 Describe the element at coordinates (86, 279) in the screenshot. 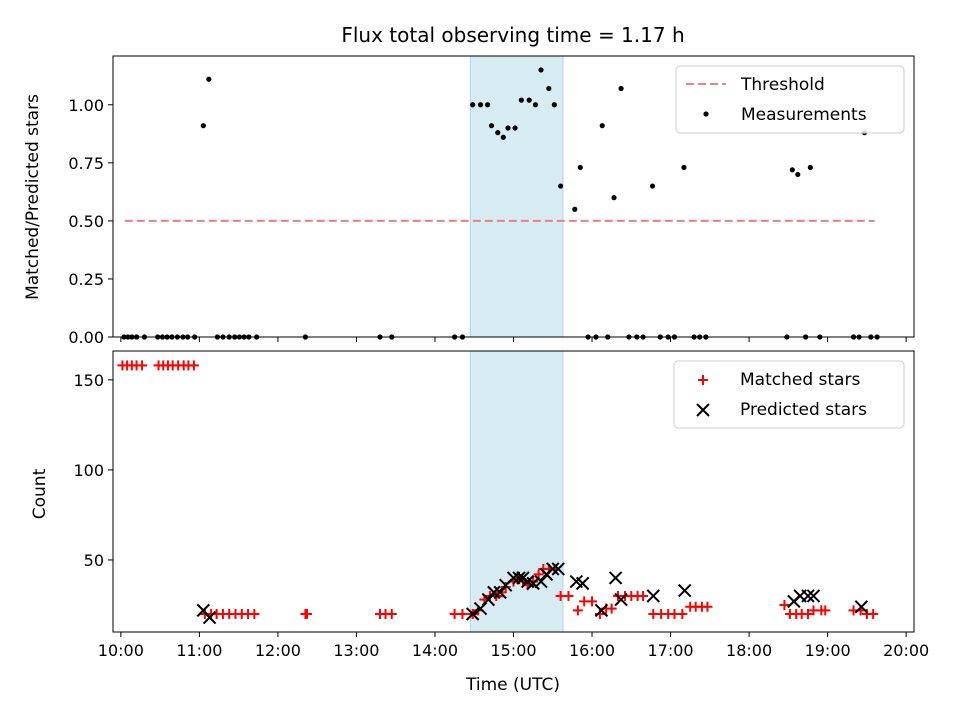

I see `y-tick-label: 0.25` at that location.